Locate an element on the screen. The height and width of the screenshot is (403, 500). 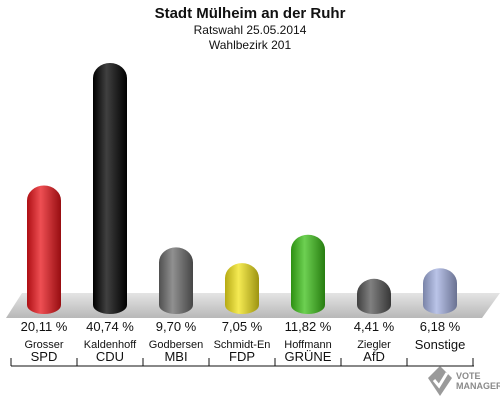
chart-subtitle-date: Ratswahl 25.05.2014 is located at coordinates (250, 30).